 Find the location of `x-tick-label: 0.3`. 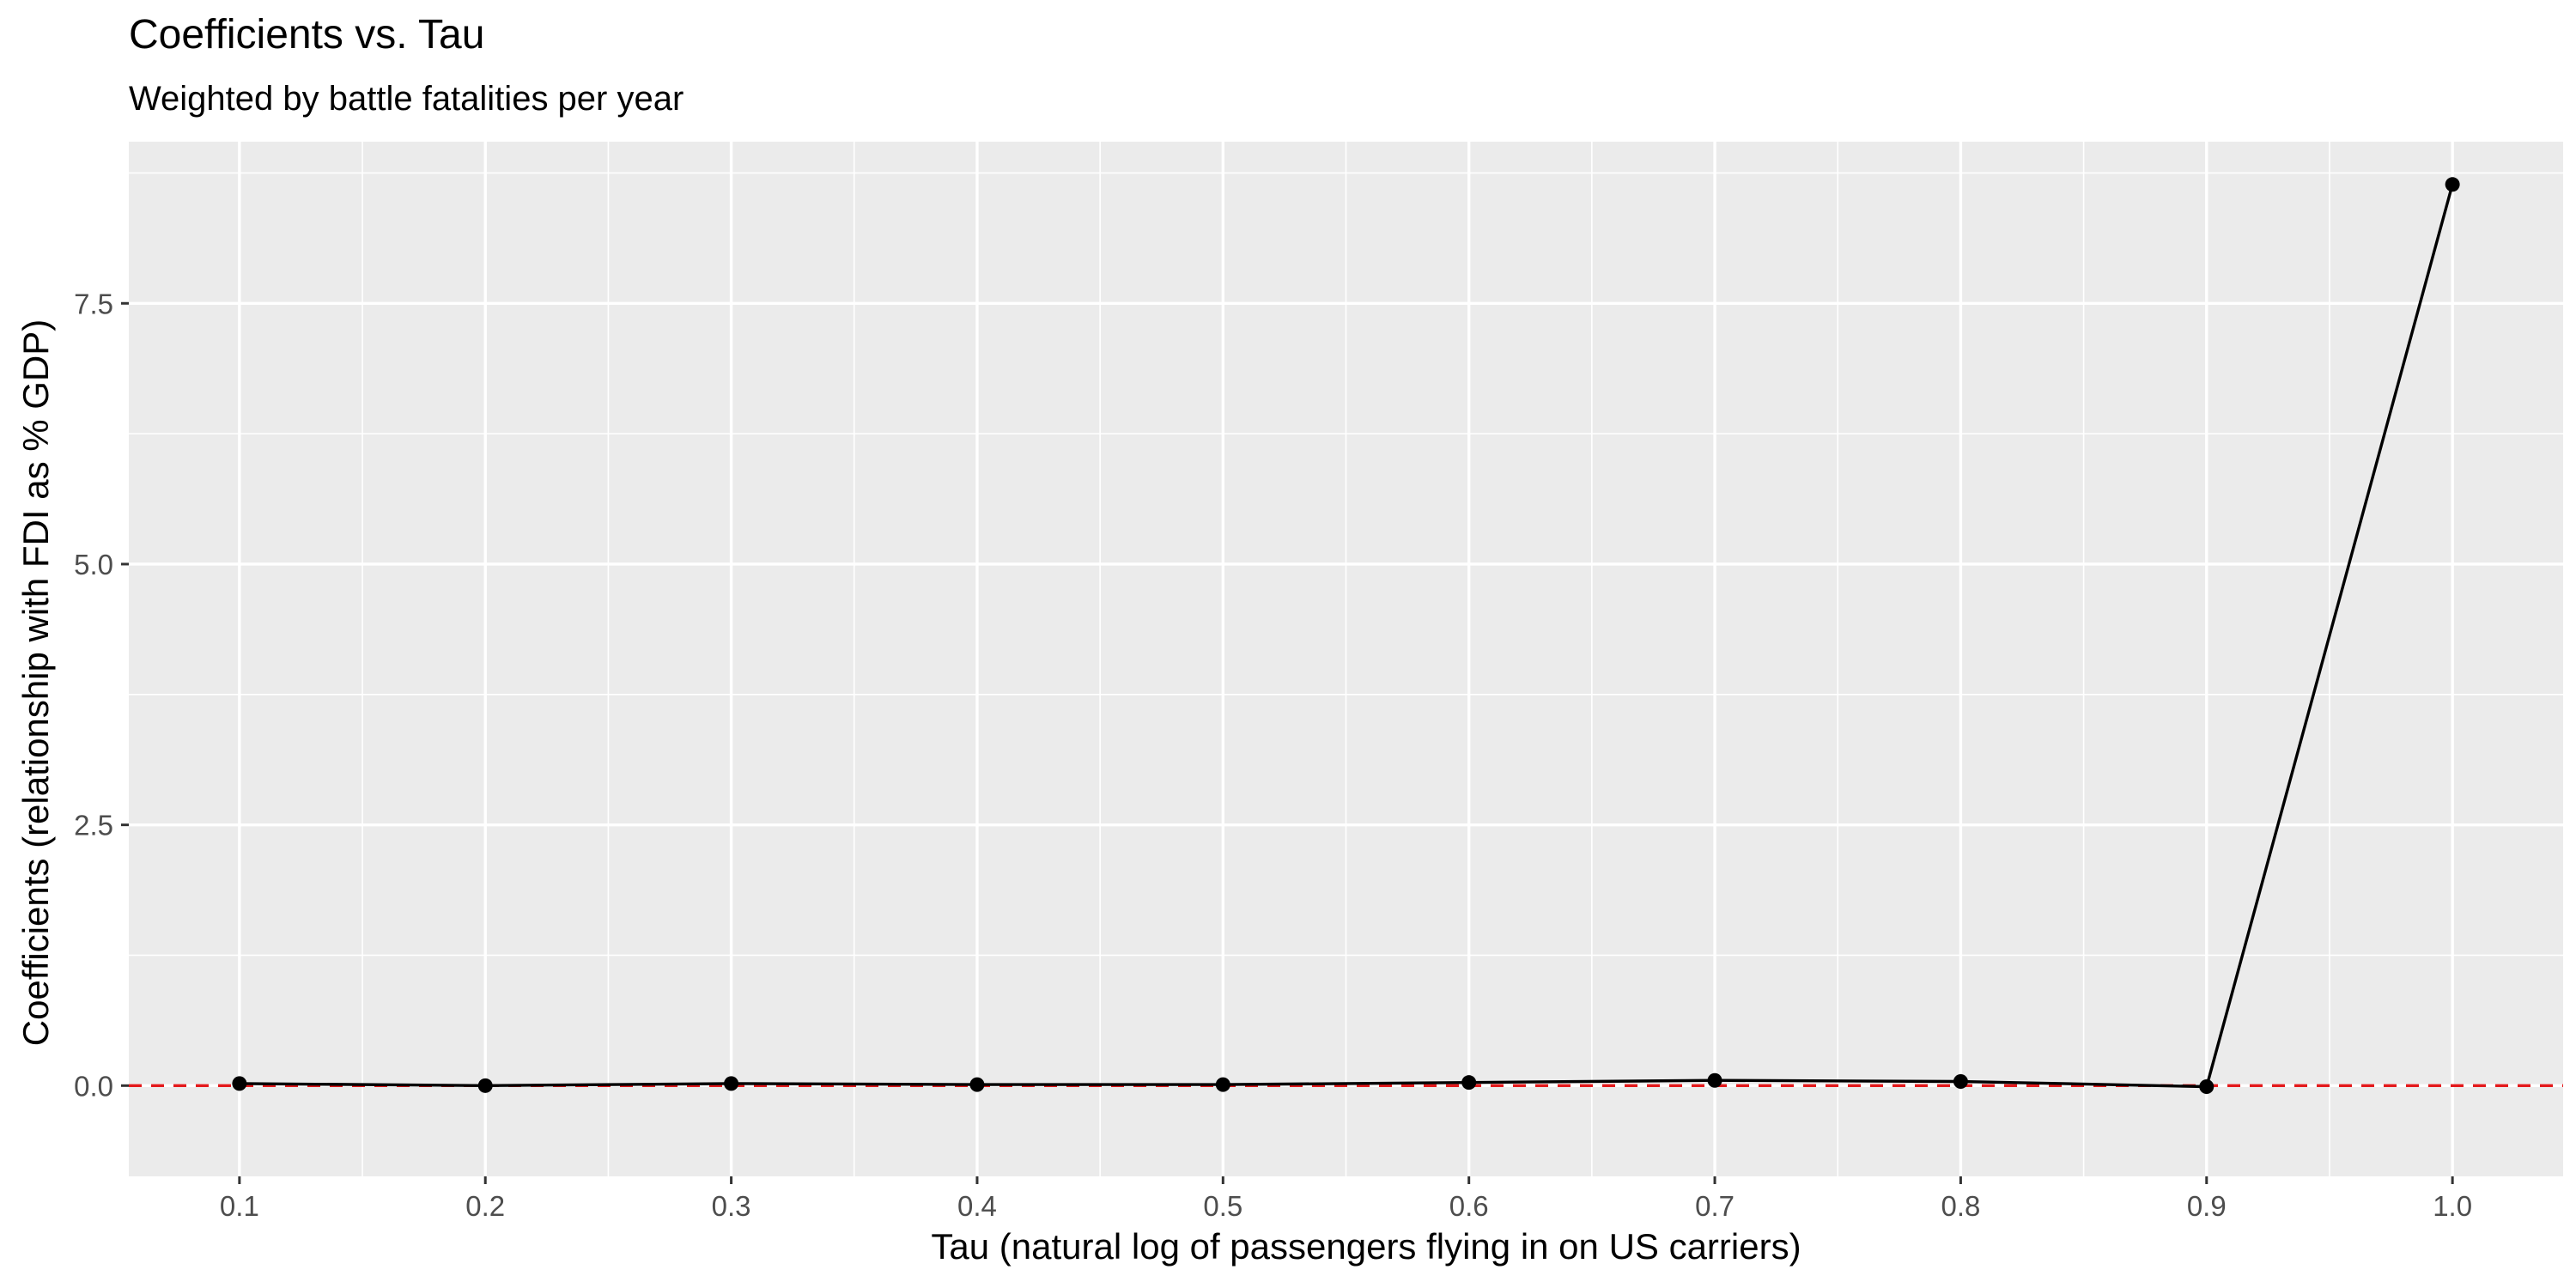

x-tick-label: 0.3 is located at coordinates (731, 1206).